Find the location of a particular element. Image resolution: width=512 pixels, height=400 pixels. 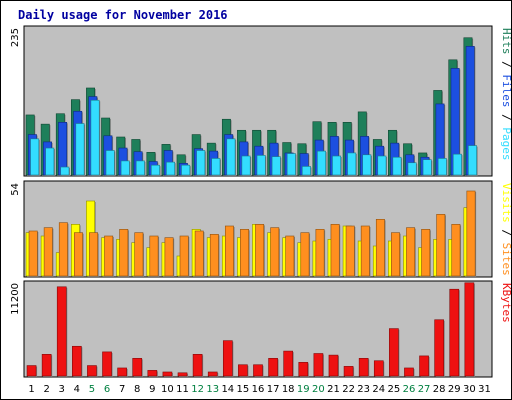

bar-requests-pages-day-16-fill is located at coordinates (261, 165).